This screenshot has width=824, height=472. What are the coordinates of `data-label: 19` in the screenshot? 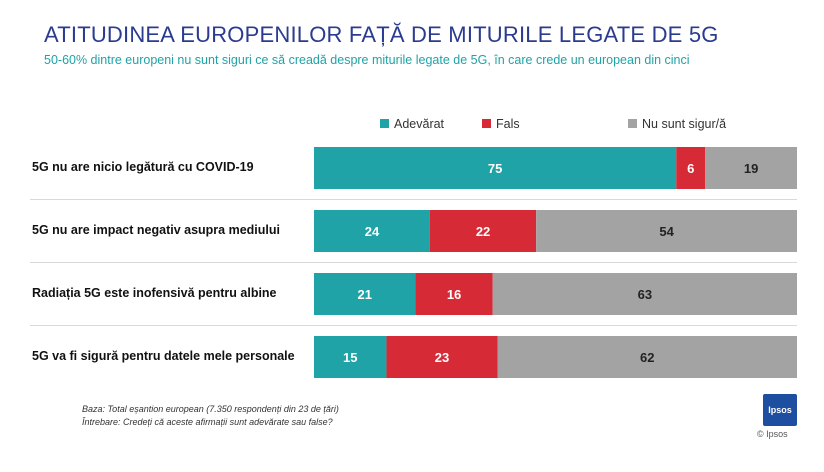 It's located at (751, 168).